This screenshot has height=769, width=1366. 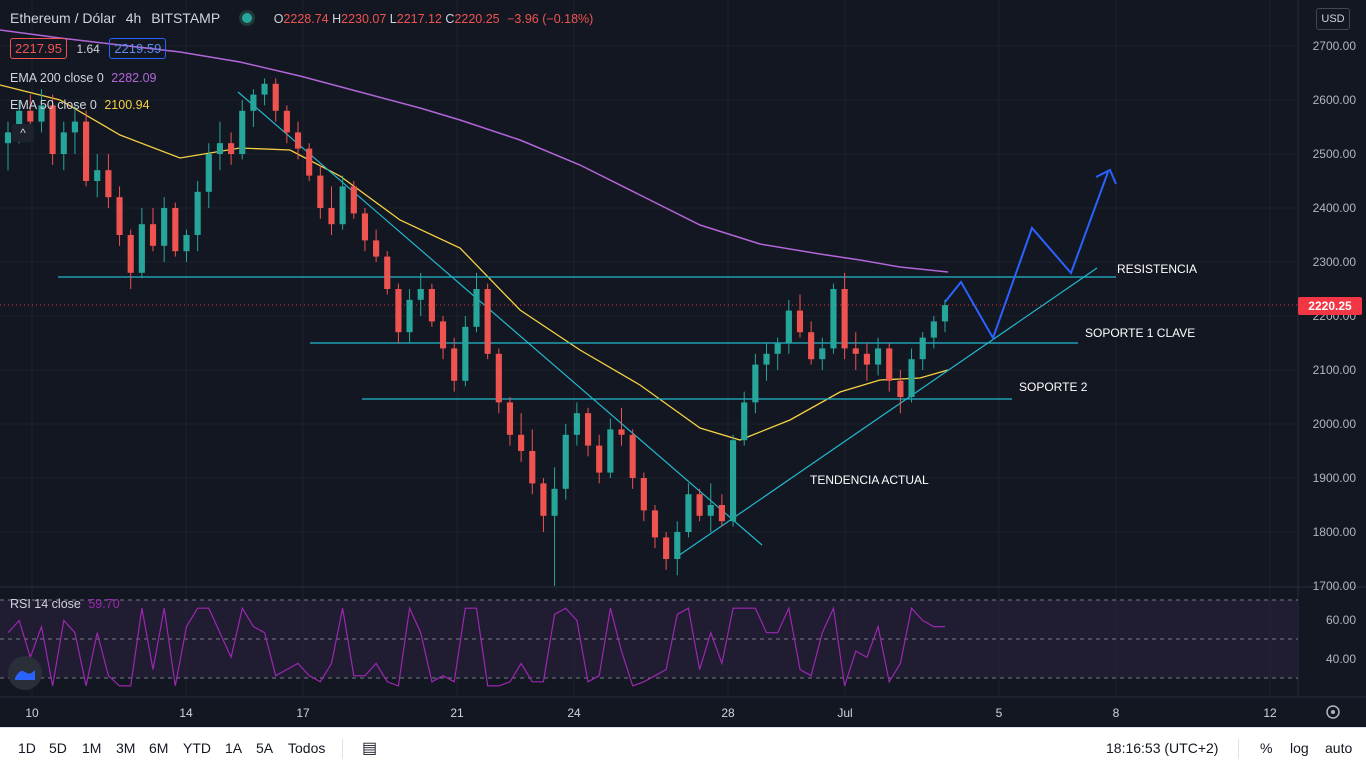 What do you see at coordinates (58, 748) in the screenshot?
I see `range-5d: 5D` at bounding box center [58, 748].